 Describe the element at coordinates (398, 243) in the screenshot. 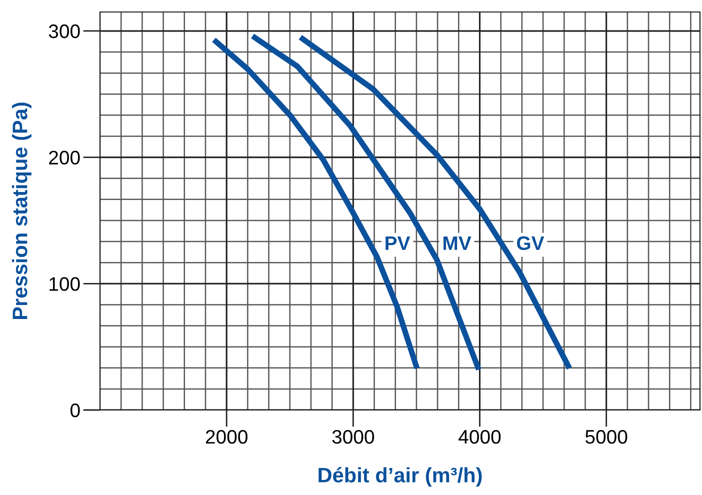

I see `series-label: PV` at that location.